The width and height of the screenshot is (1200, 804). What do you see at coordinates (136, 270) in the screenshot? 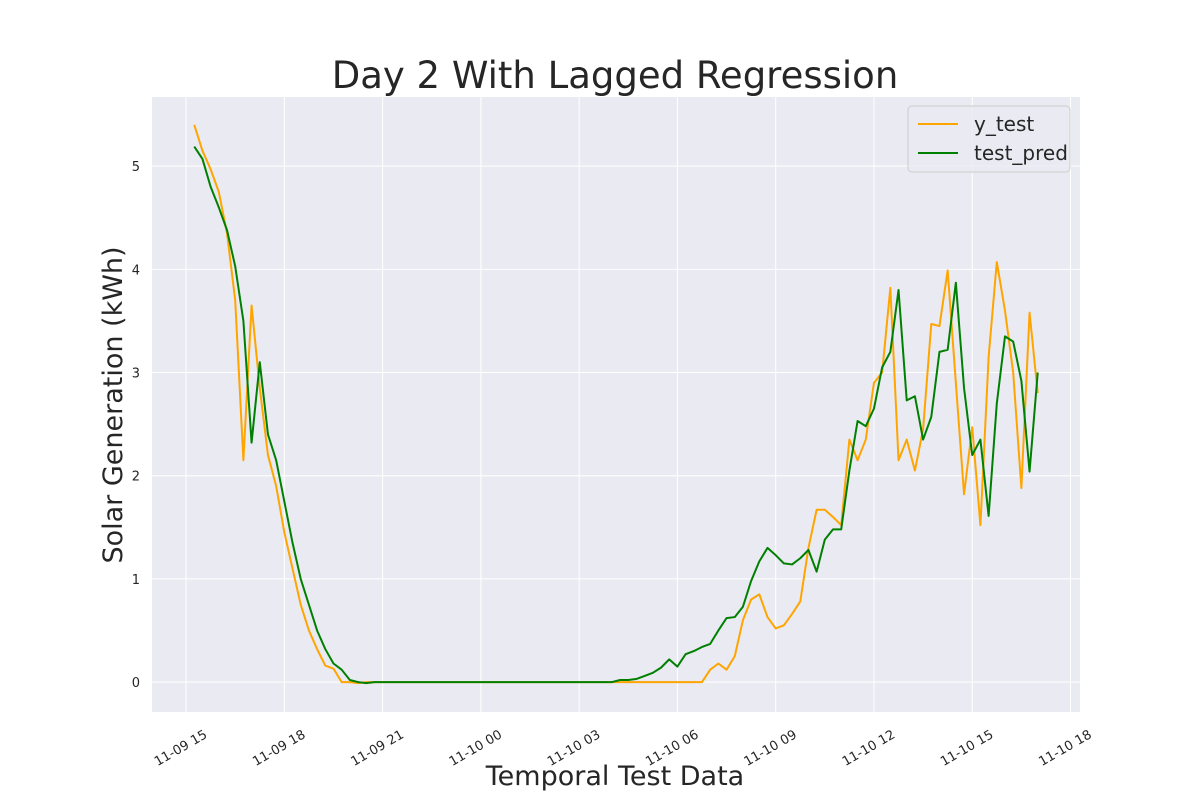
I see `y-tick-label: 4` at bounding box center [136, 270].